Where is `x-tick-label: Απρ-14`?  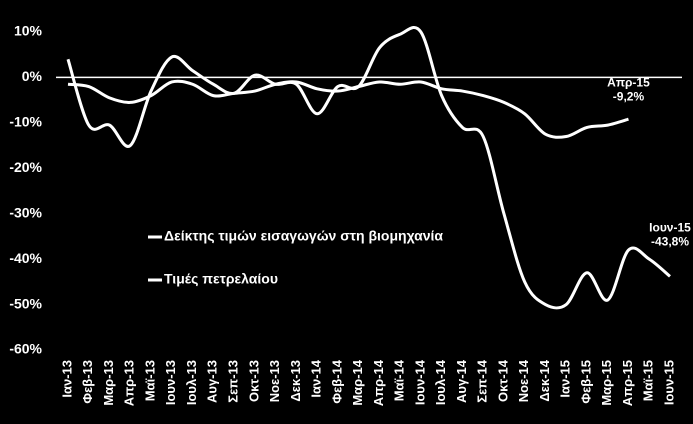
x-tick-label: Απρ-14 is located at coordinates (378, 382).